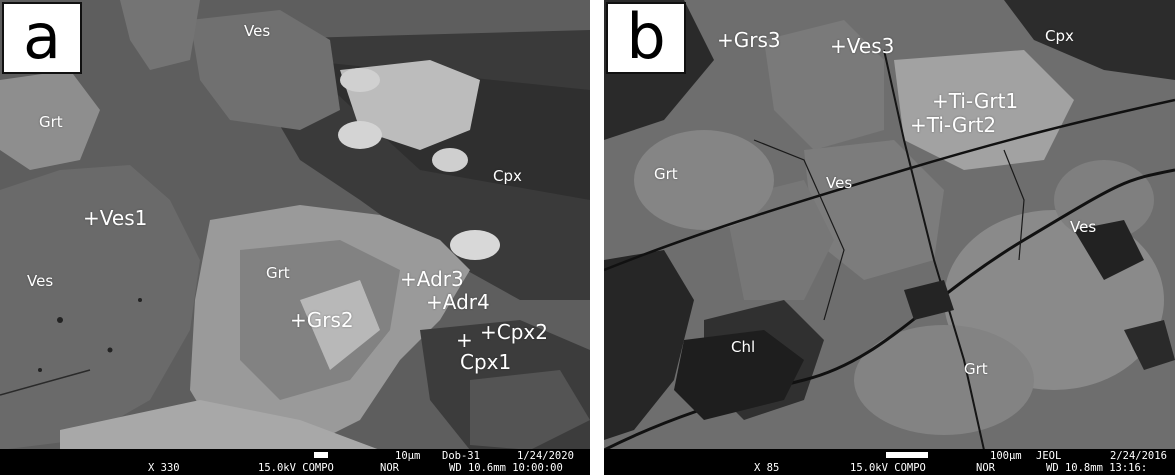 This screenshot has width=1175, height=475. I want to click on label-grs2: +Grs2, so click(322, 320).